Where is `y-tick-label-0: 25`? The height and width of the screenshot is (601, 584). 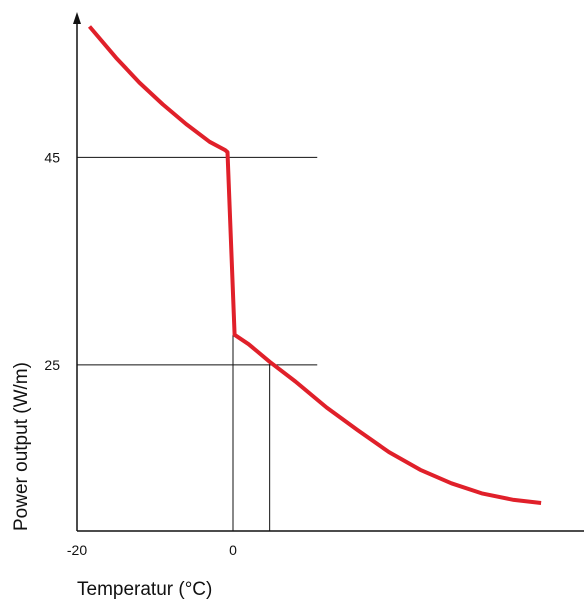
y-tick-label-0: 25 is located at coordinates (52, 365).